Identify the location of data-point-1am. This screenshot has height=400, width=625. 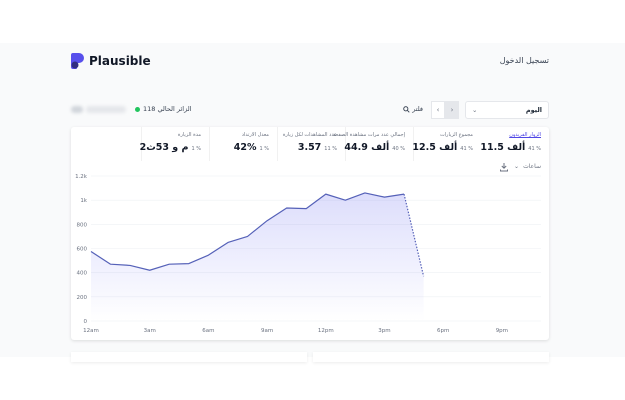
(110, 264).